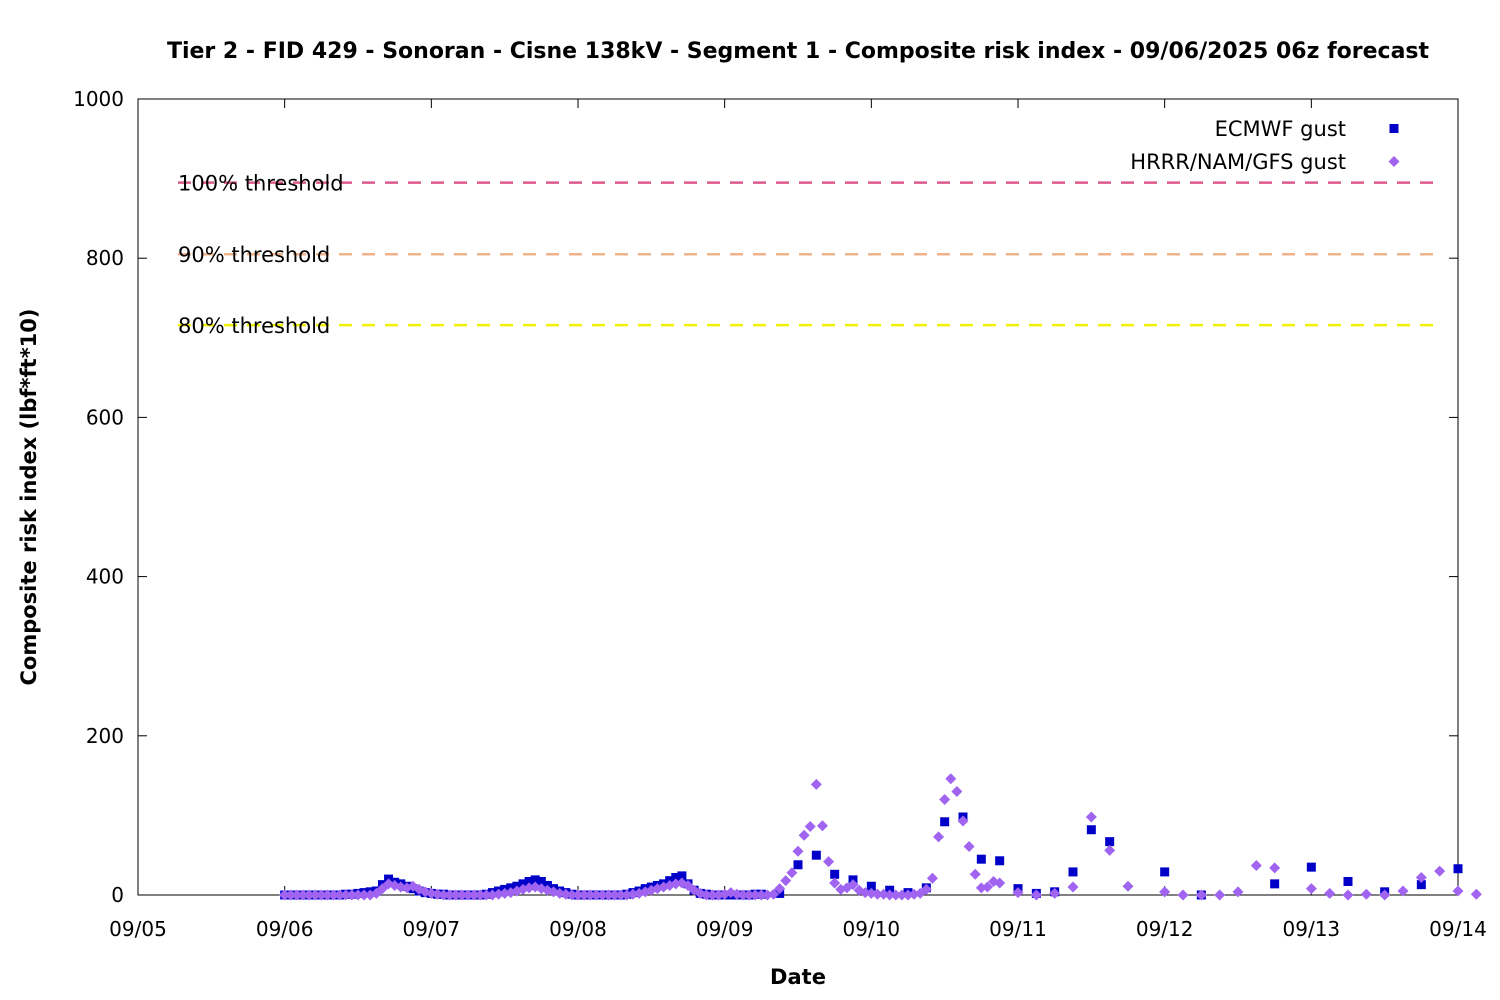 The width and height of the screenshot is (1500, 1000). Describe the element at coordinates (285, 929) in the screenshot. I see `x-tick-label: 09/06` at that location.